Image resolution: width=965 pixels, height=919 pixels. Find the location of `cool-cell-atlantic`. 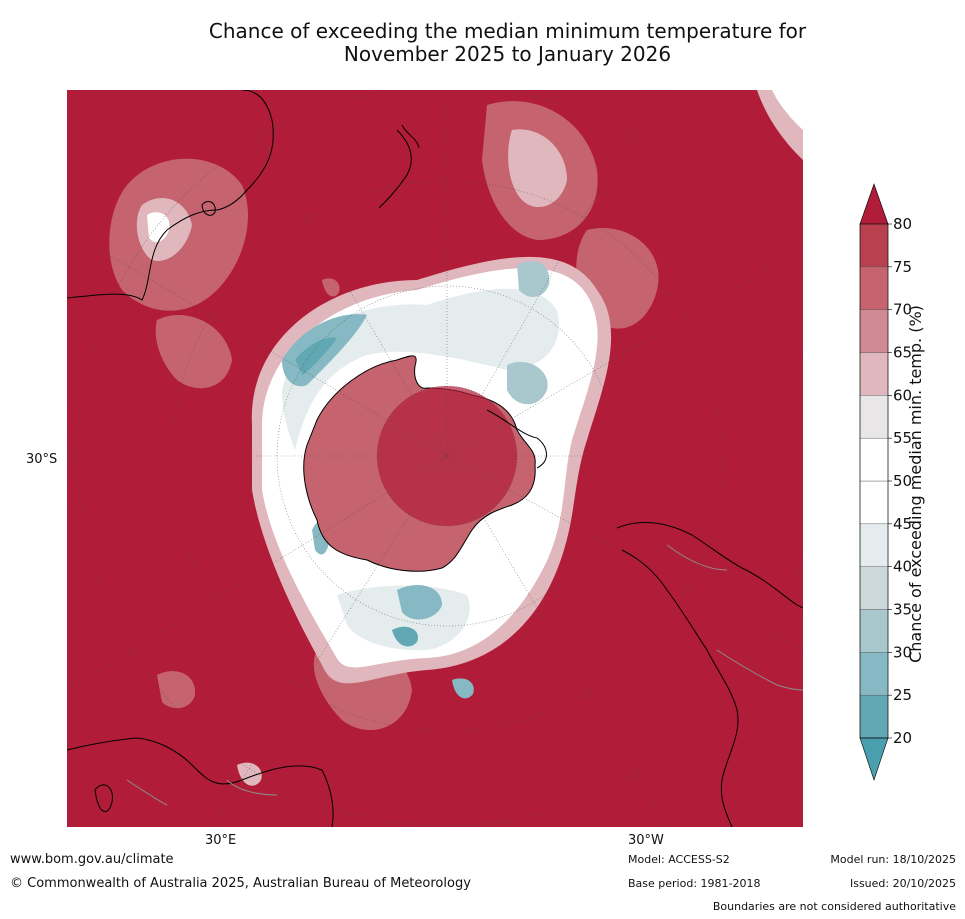

cool-cell-atlantic is located at coordinates (419, 602).